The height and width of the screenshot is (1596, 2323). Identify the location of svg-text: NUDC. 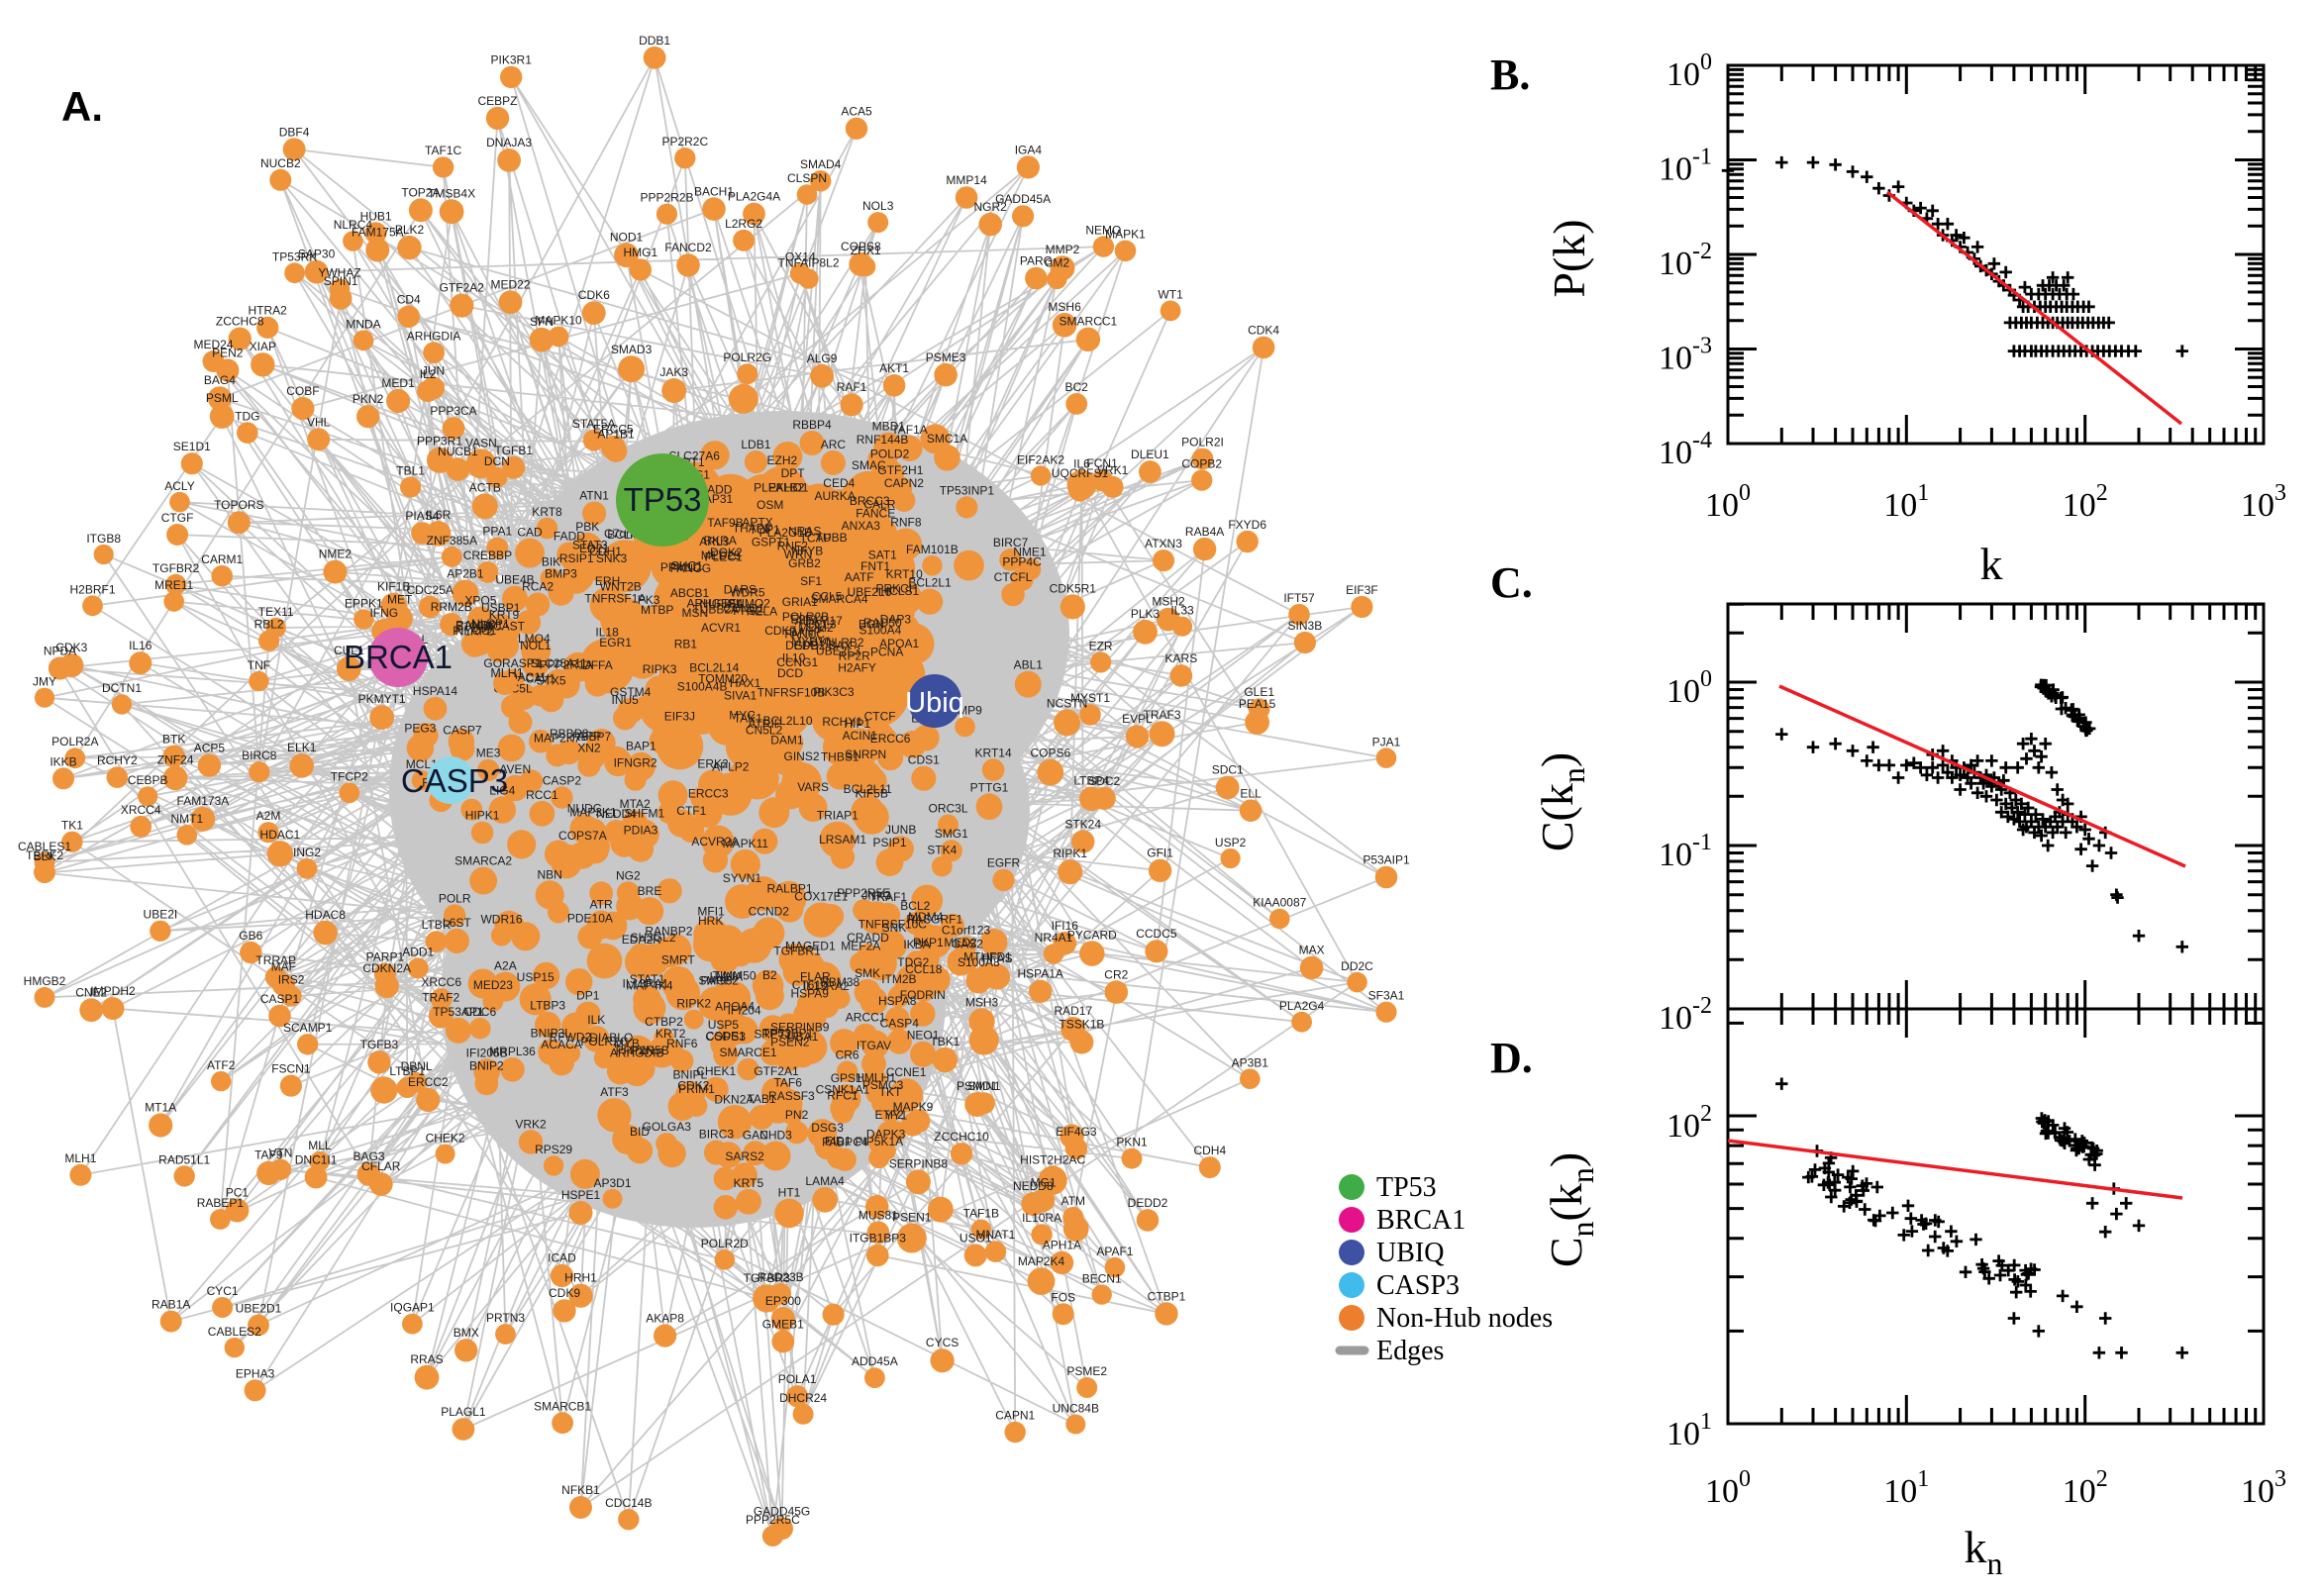
(584, 808).